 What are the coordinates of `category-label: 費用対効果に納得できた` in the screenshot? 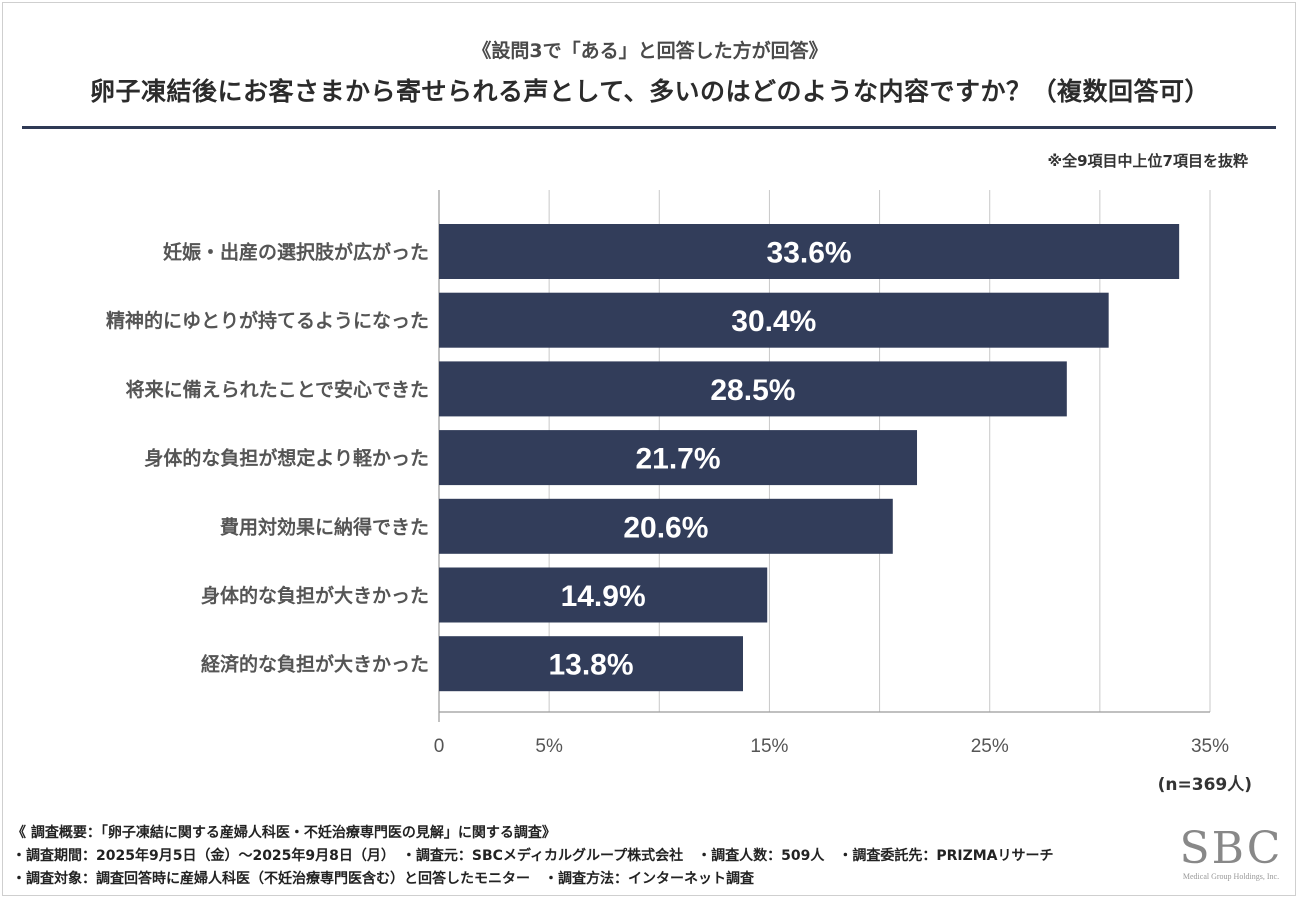 It's located at (324, 526).